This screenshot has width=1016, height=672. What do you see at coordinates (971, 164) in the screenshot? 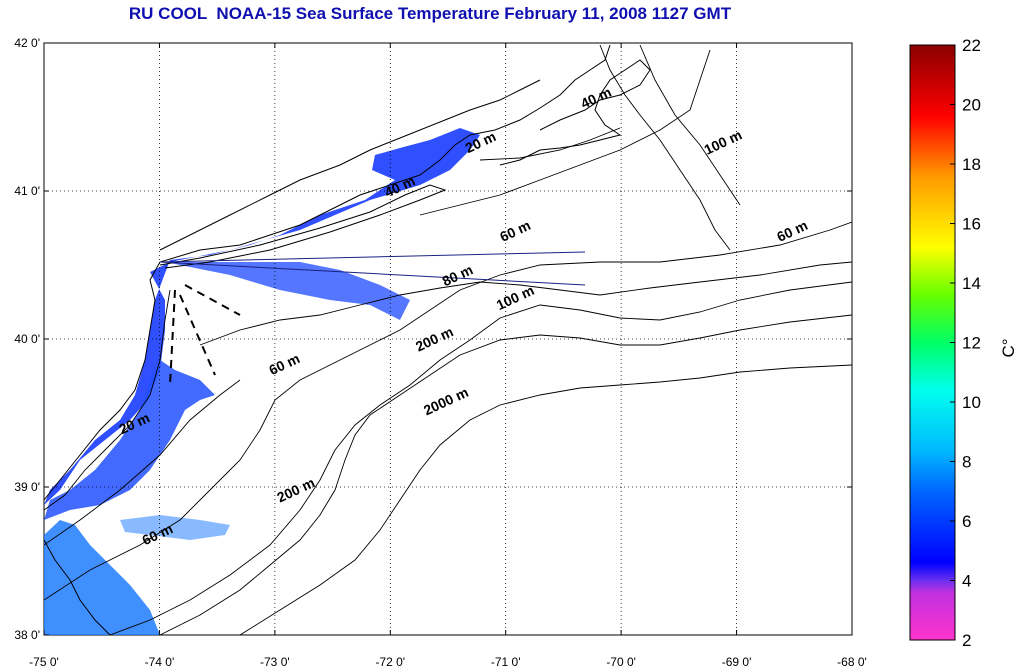
I see `colorbar-tick-label: 18` at bounding box center [971, 164].